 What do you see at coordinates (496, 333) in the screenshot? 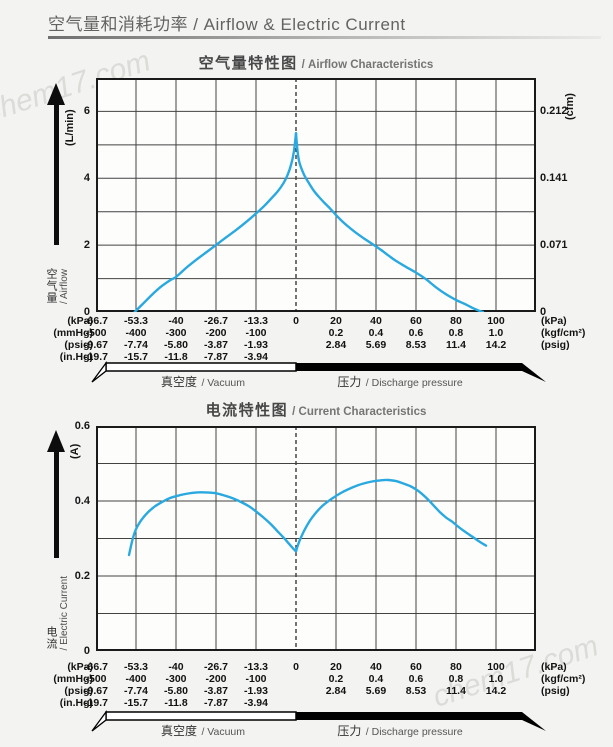
I see `x-tick-label: 1.0` at bounding box center [496, 333].